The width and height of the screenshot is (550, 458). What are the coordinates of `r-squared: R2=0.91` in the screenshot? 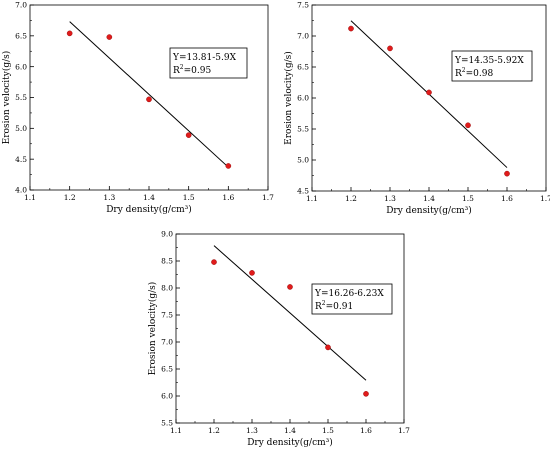 It's located at (334, 306).